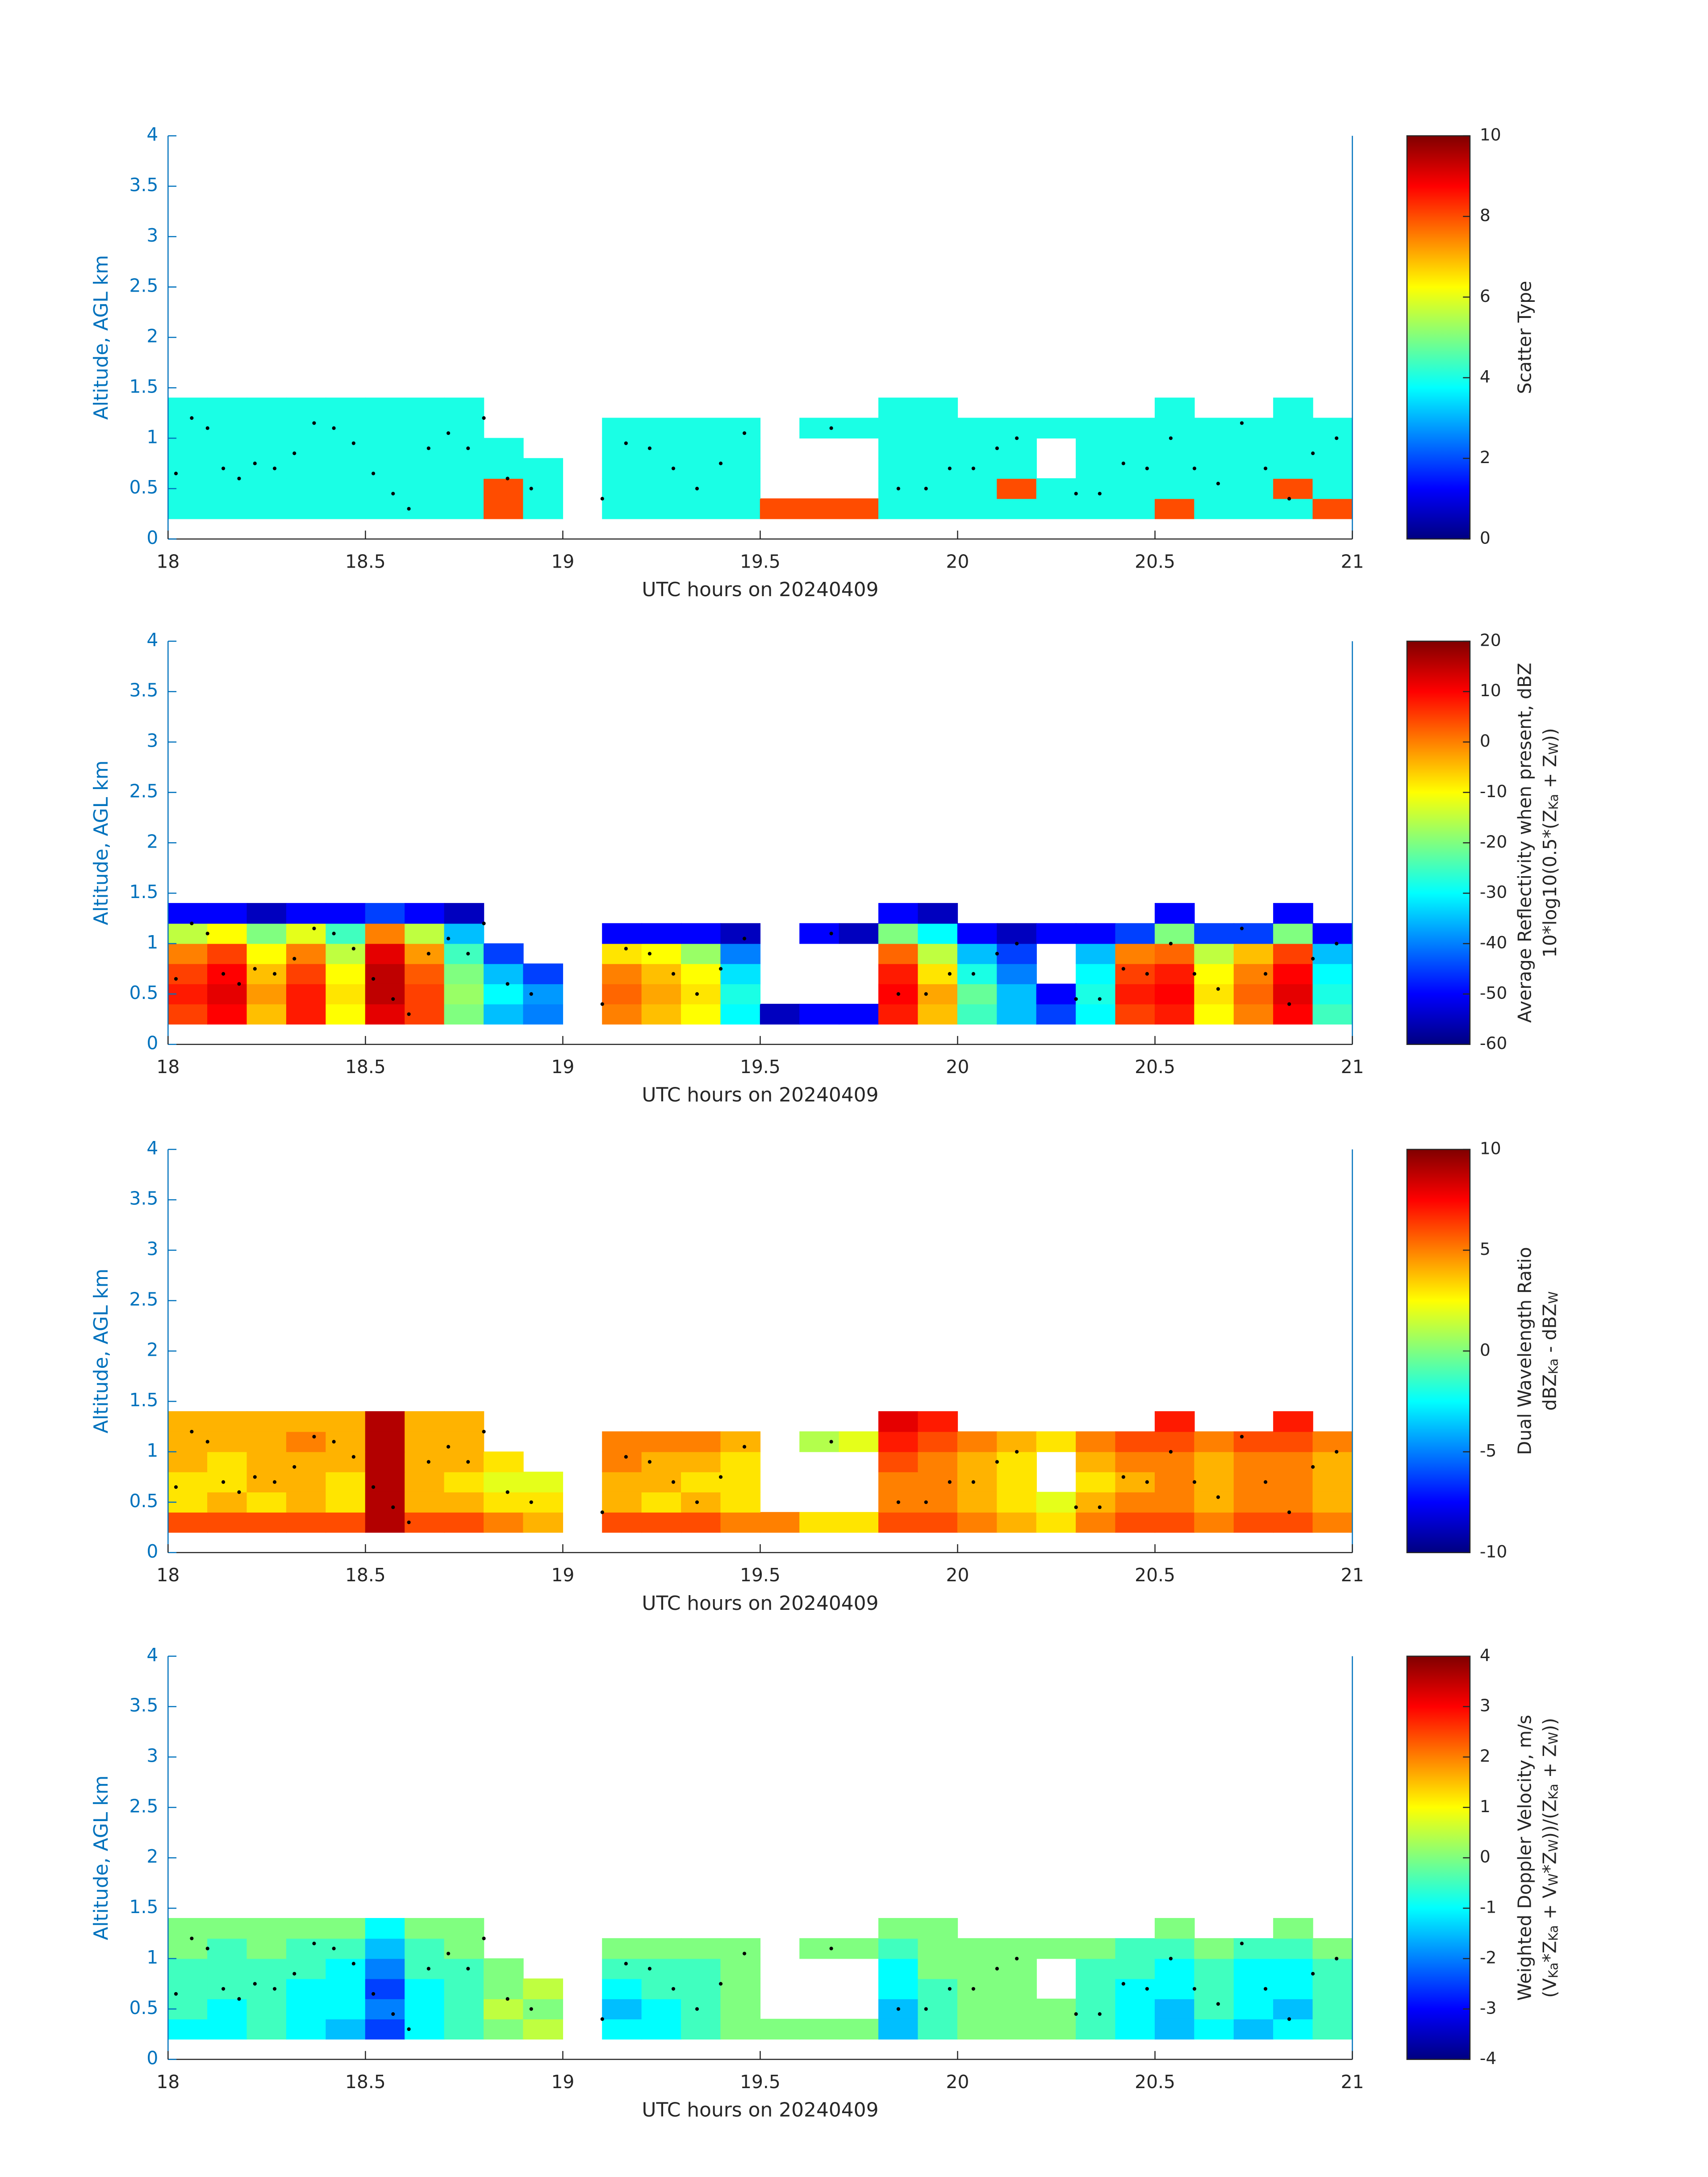 The image size is (1708, 2177). Describe the element at coordinates (1155, 2082) in the screenshot. I see `x-tick-label: 20.5` at that location.